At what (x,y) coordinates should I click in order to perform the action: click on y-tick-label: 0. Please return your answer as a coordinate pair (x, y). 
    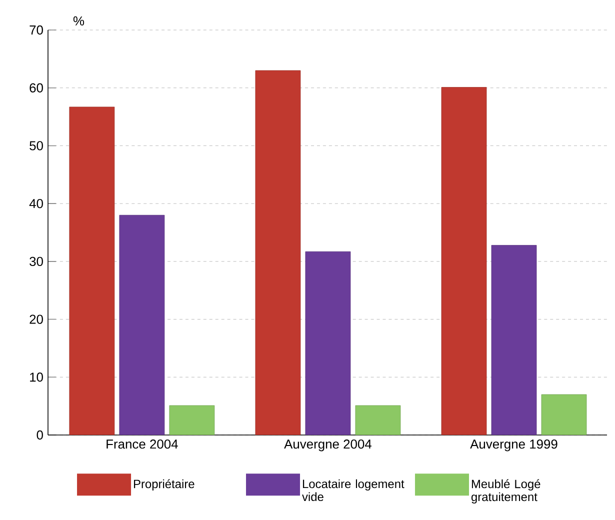
    Looking at the image, I should click on (39, 435).